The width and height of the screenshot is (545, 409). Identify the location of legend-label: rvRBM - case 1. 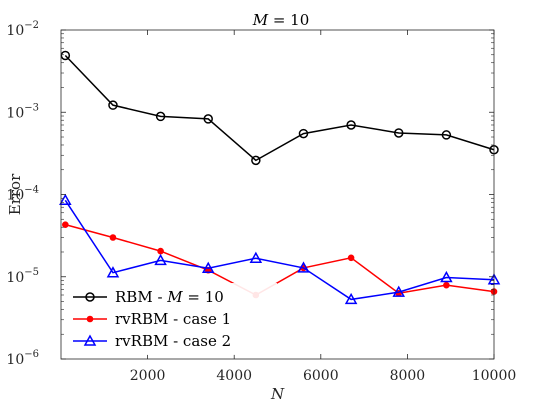
(173, 319).